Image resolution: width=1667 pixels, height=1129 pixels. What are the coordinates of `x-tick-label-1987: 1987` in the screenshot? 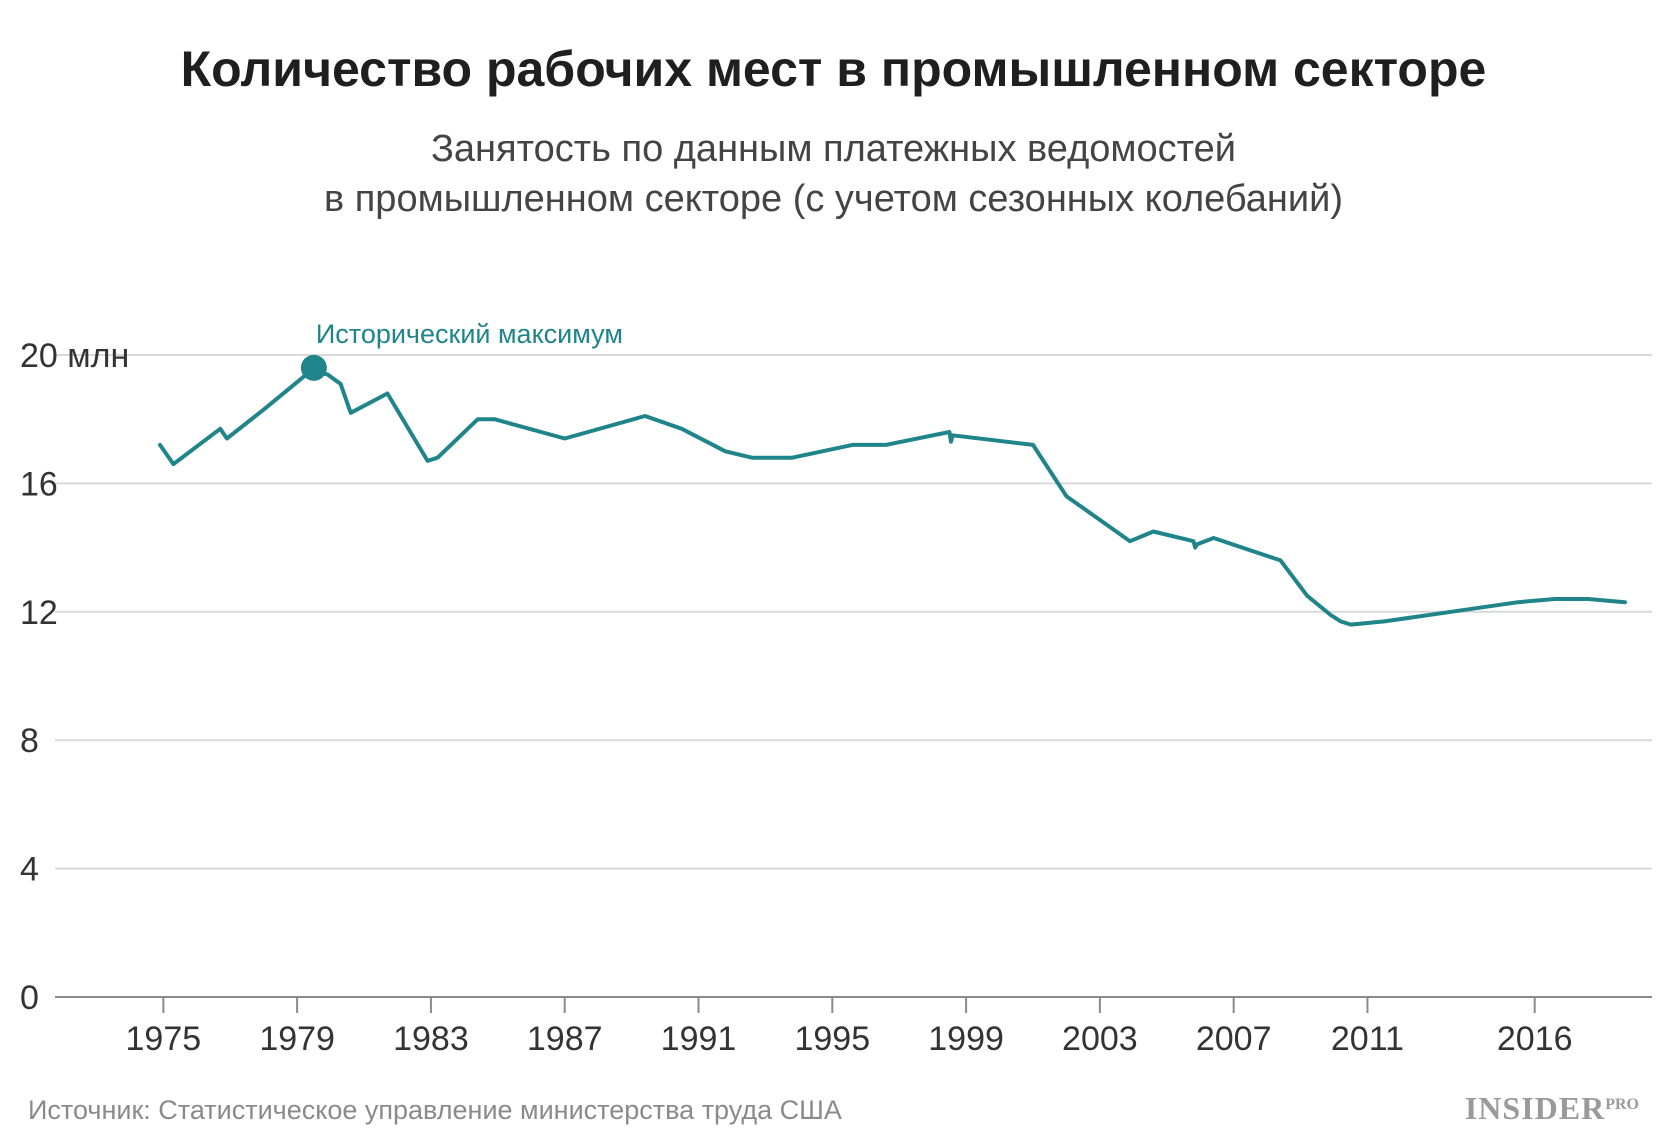 It's located at (565, 1039).